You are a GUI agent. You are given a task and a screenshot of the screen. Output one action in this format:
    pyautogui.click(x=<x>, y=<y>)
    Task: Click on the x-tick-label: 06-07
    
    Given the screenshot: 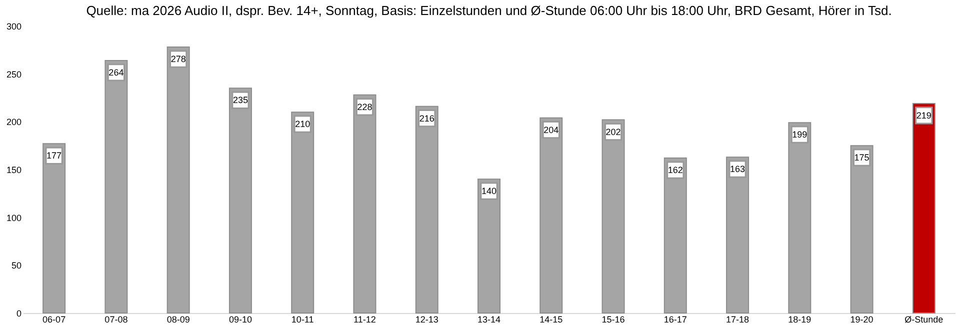 What is the action you would take?
    pyautogui.click(x=54, y=319)
    